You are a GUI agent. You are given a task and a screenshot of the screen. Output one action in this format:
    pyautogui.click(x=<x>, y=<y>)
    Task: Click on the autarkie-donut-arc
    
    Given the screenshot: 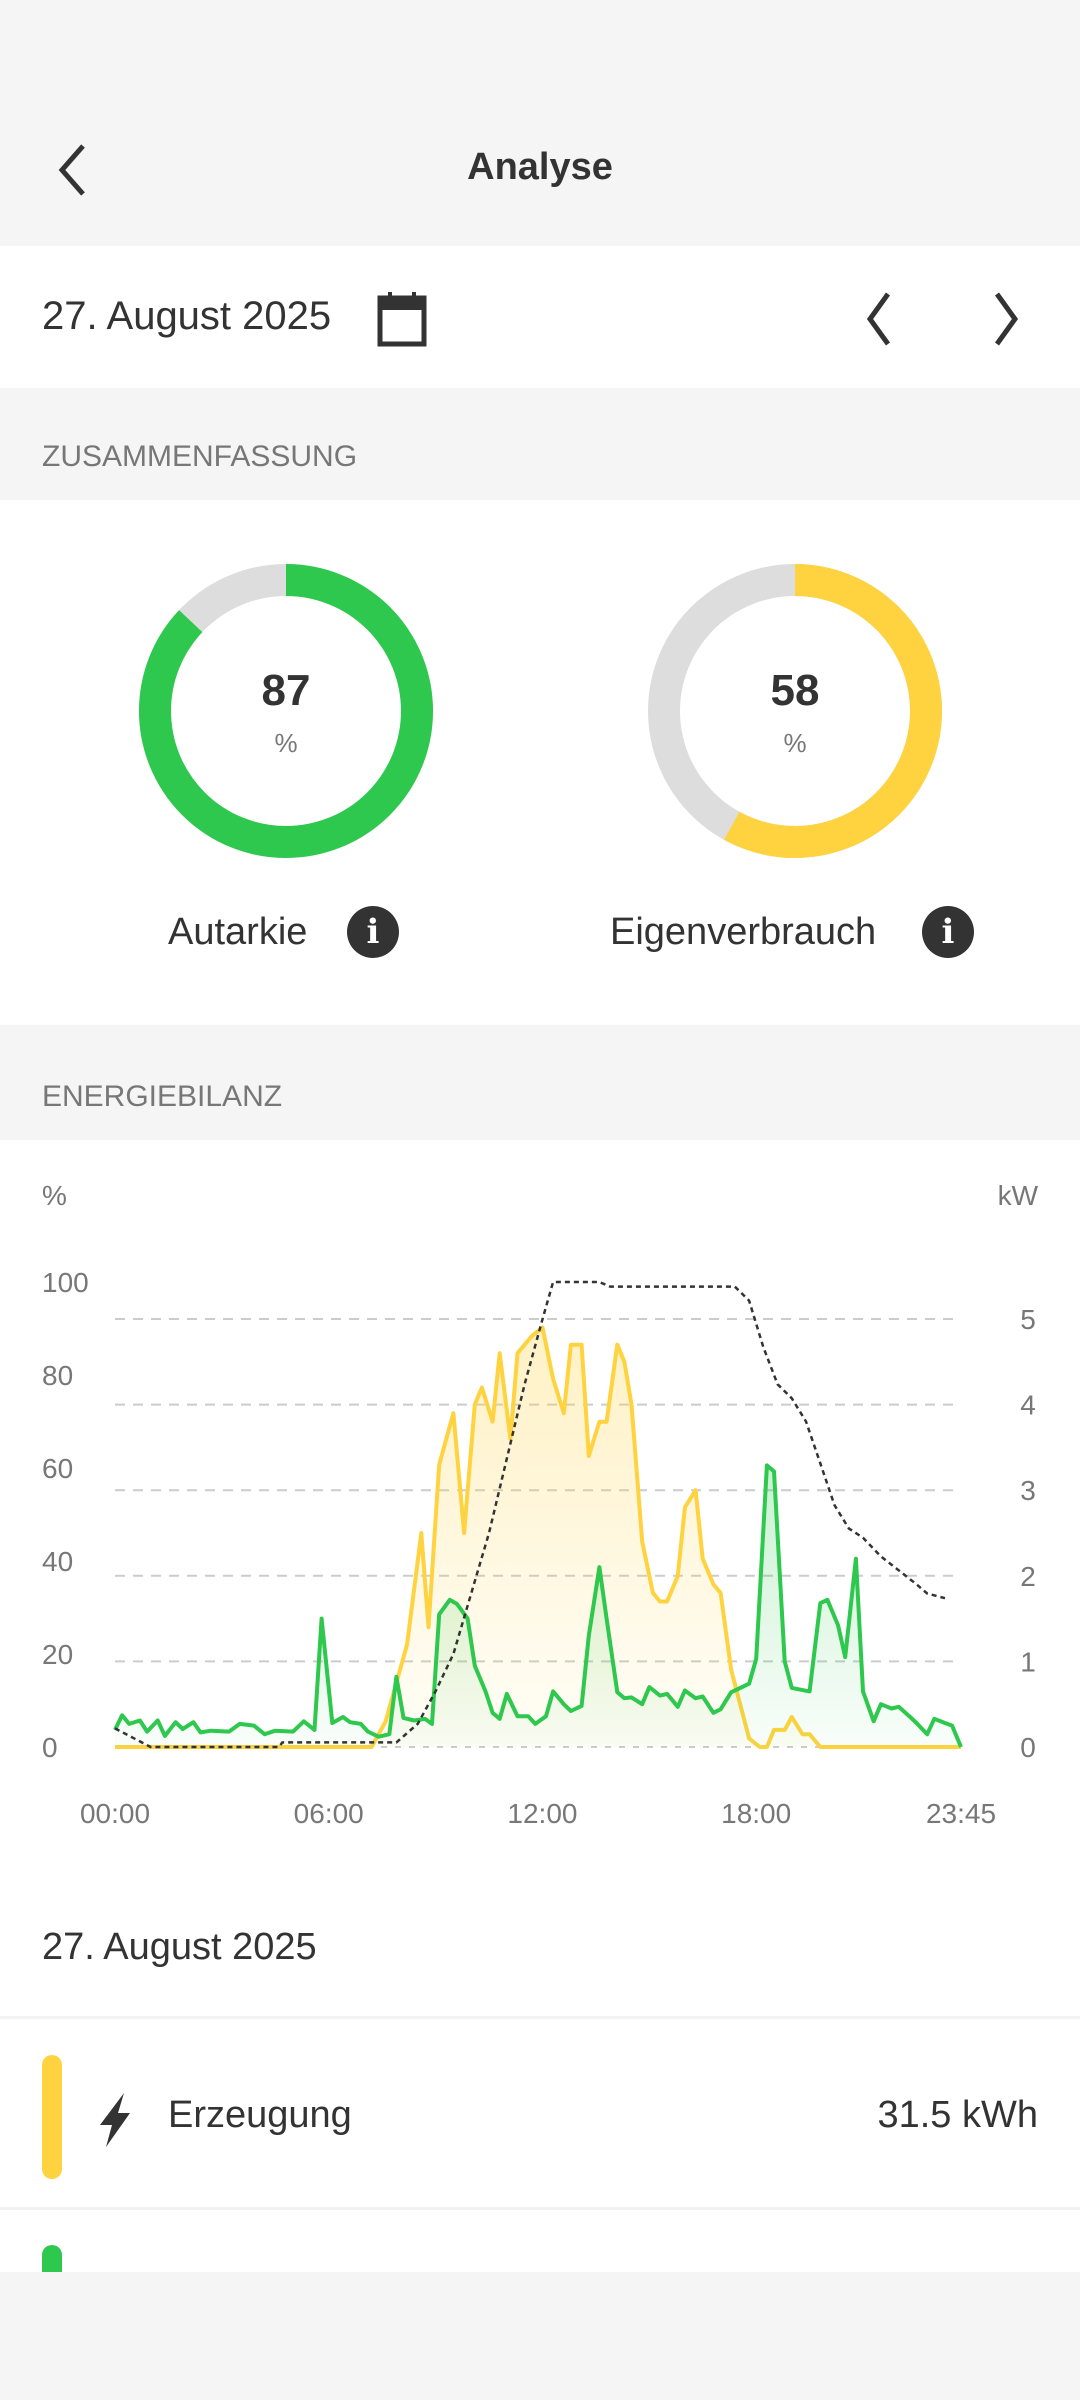 What is the action you would take?
    pyautogui.click(x=286, y=711)
    